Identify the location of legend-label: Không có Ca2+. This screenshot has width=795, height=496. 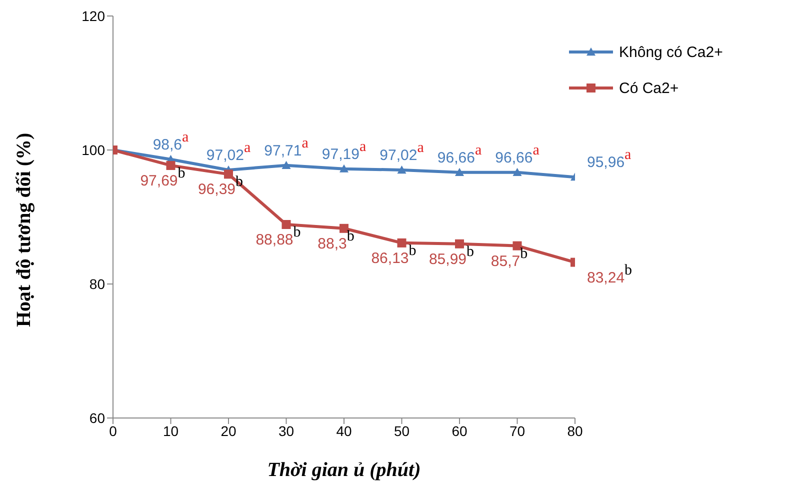
(671, 52).